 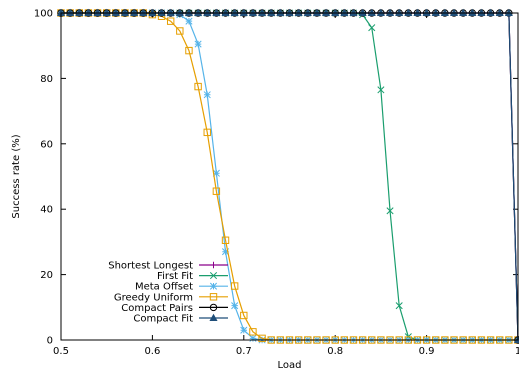 I want to click on y-tick-label: 20, so click(x=46, y=275).